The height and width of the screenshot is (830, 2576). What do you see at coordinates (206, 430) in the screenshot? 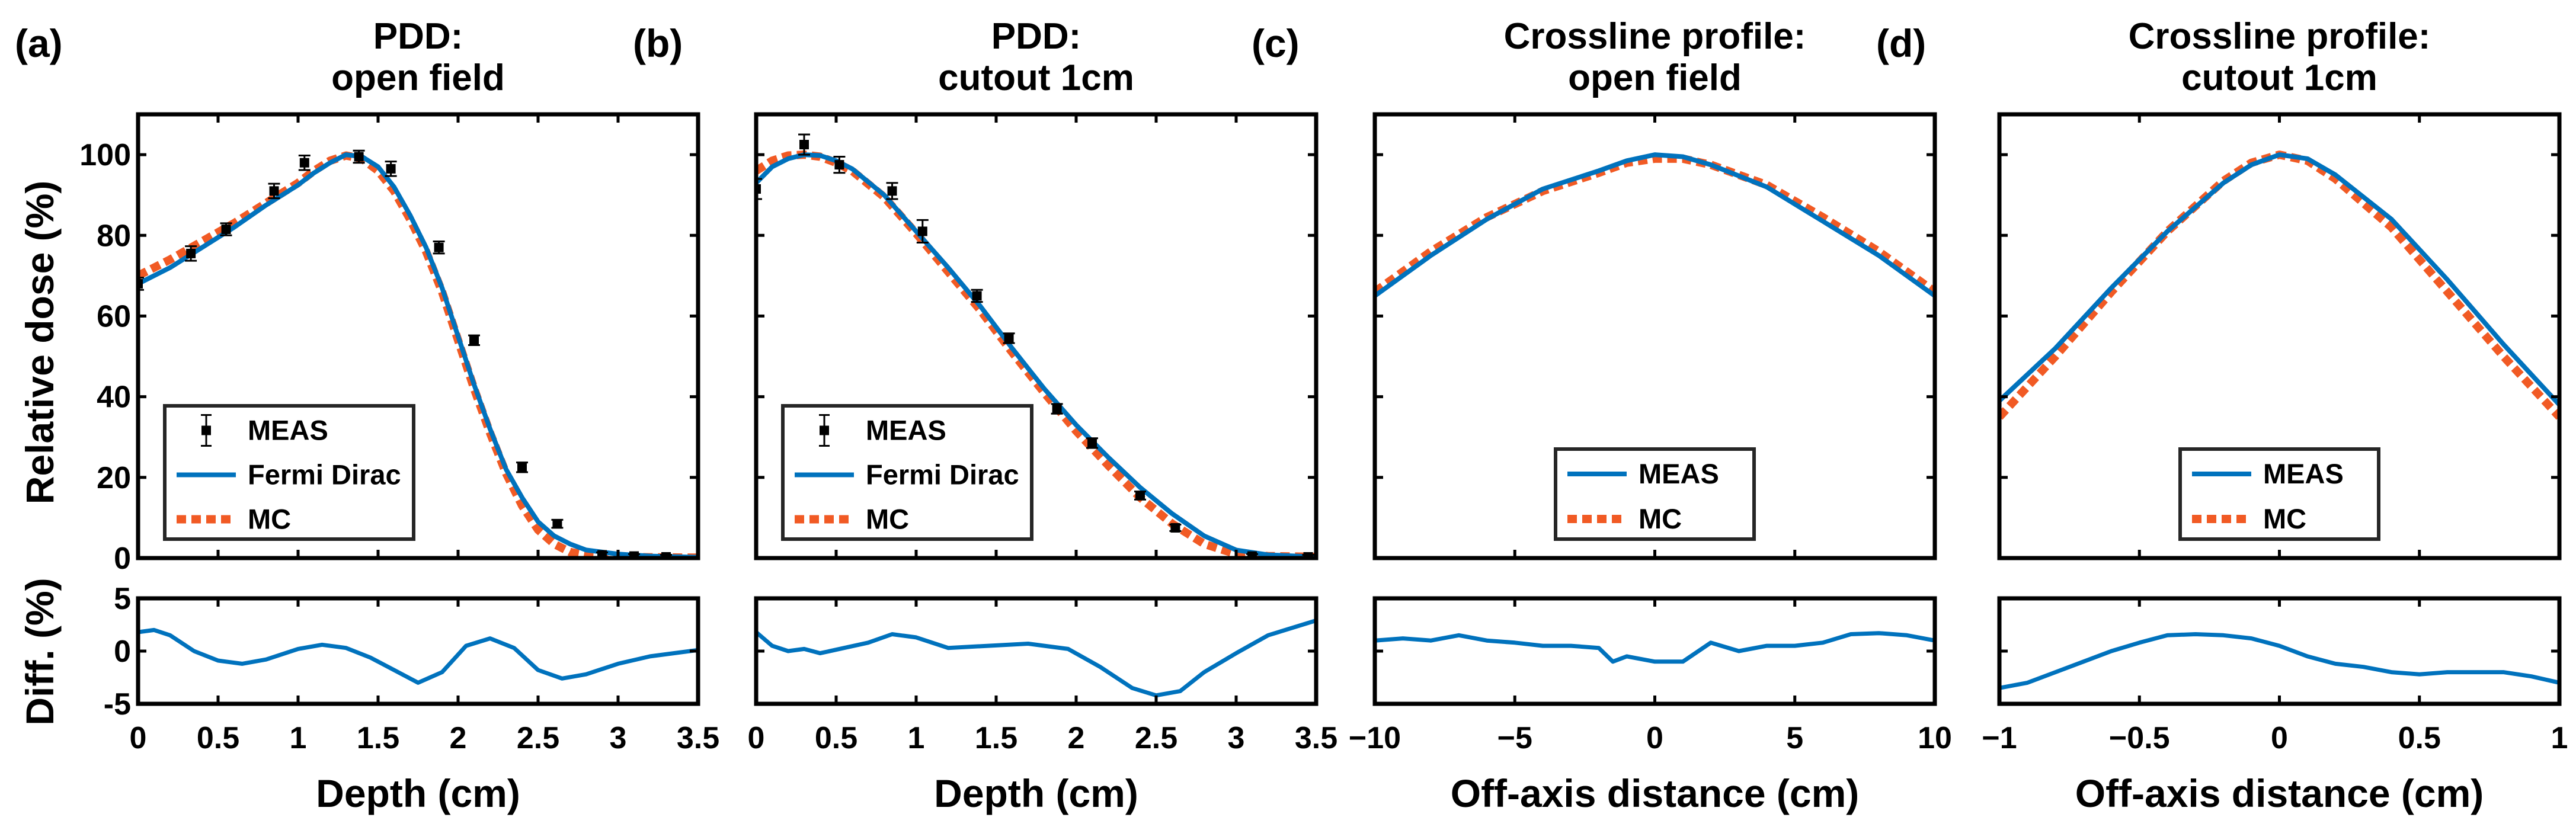
I see `legend-meas-marker` at bounding box center [206, 430].